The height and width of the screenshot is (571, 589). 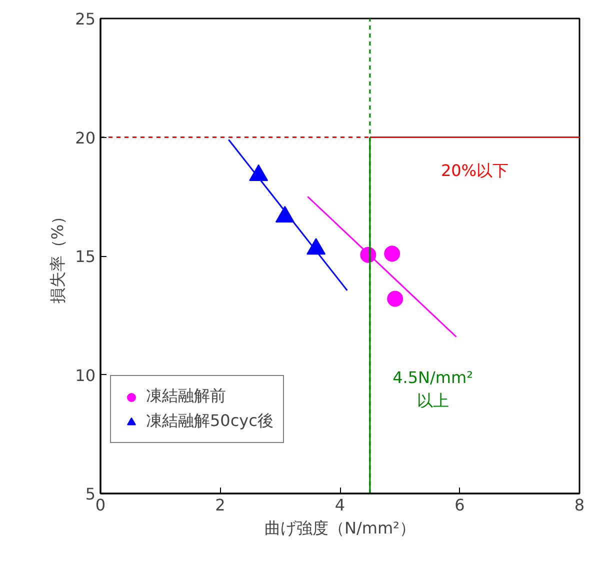 What do you see at coordinates (579, 505) in the screenshot?
I see `x-tick-label: 8` at bounding box center [579, 505].